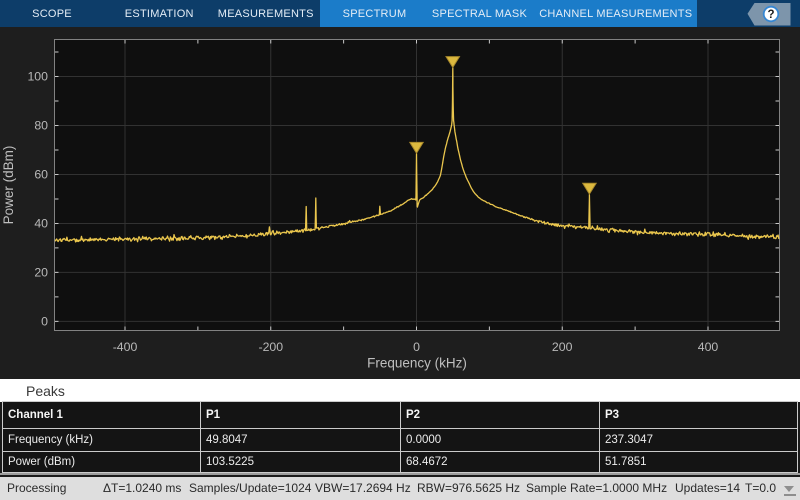 This screenshot has width=800, height=500. What do you see at coordinates (41, 273) in the screenshot?
I see `svg-text: 20` at bounding box center [41, 273].